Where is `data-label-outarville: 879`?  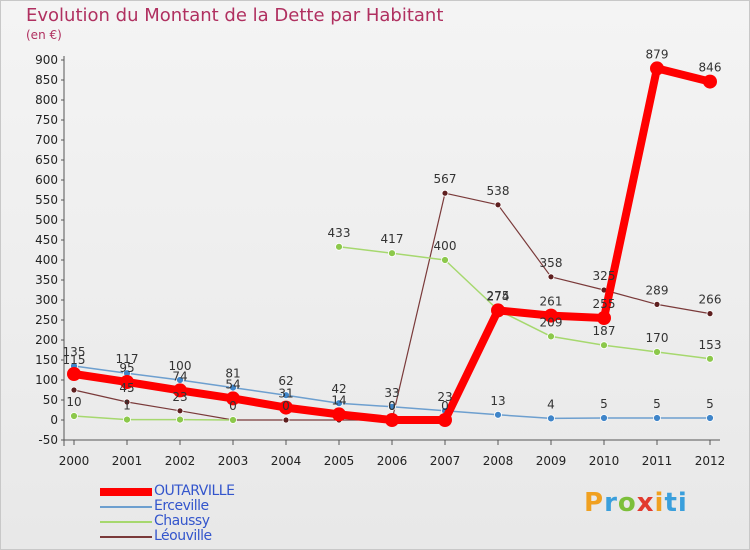 data-label-outarville: 879 is located at coordinates (657, 54).